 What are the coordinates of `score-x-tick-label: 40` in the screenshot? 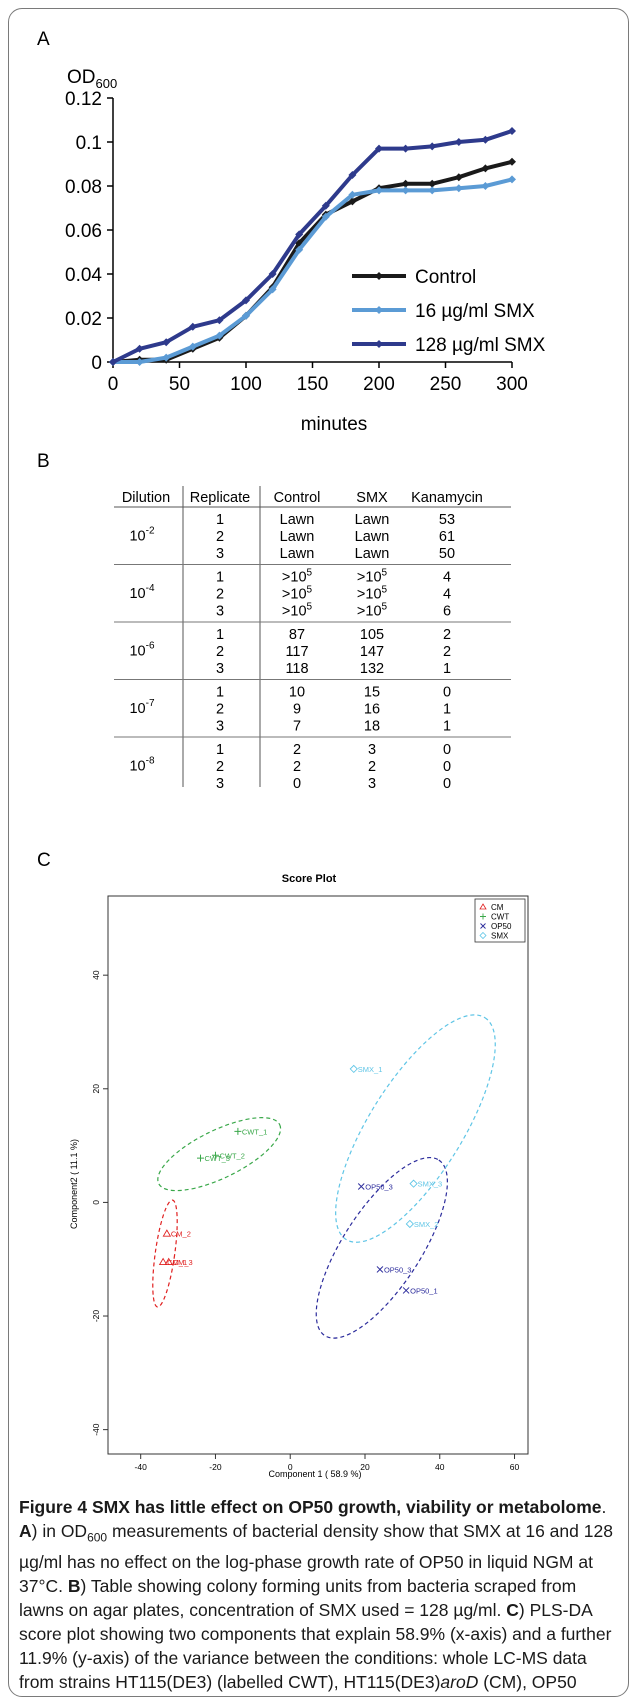 It's located at (440, 1467).